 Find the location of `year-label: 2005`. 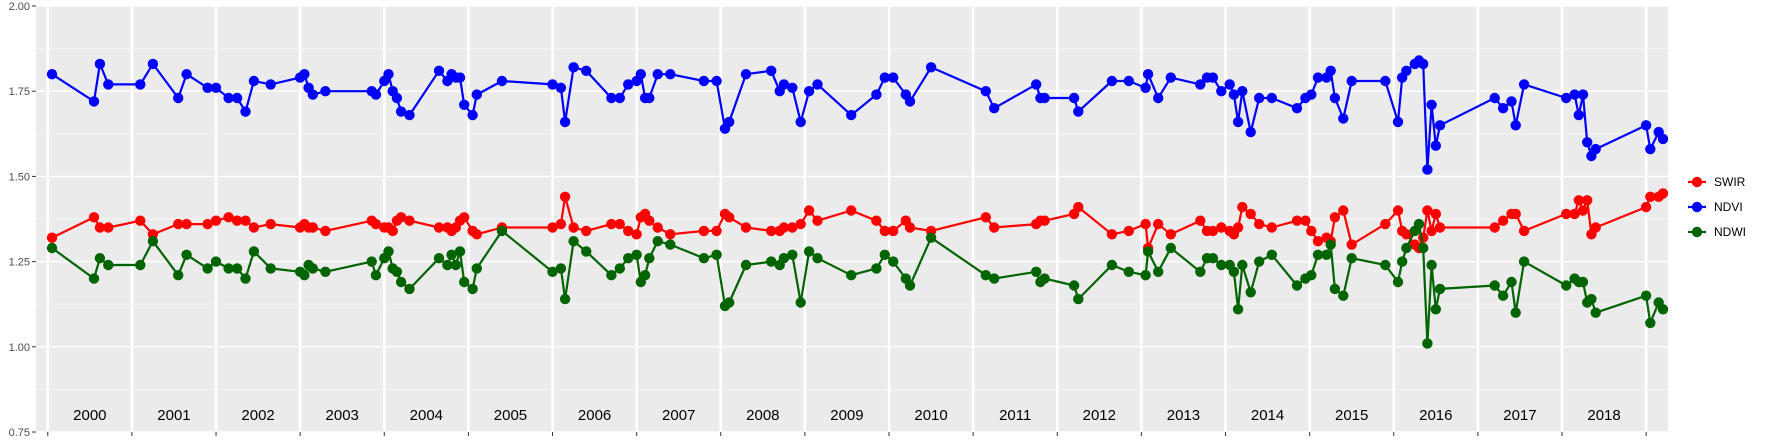

year-label: 2005 is located at coordinates (510, 415).